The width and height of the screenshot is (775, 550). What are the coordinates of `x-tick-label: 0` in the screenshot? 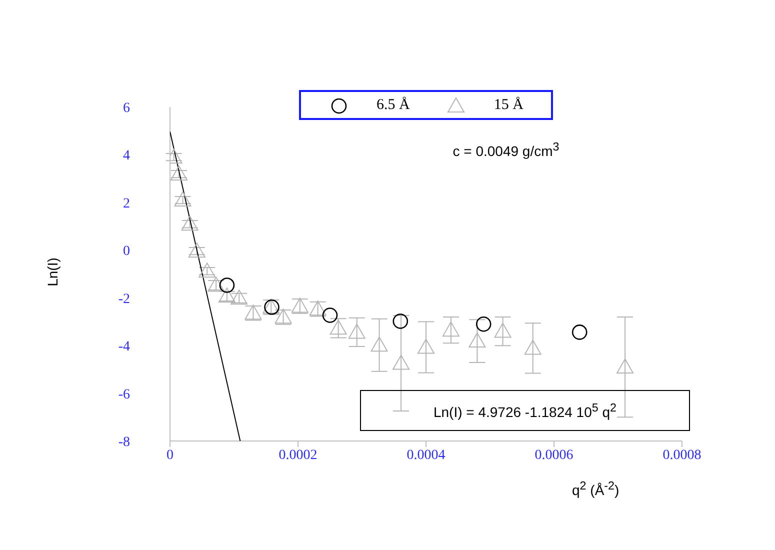 It's located at (170, 455).